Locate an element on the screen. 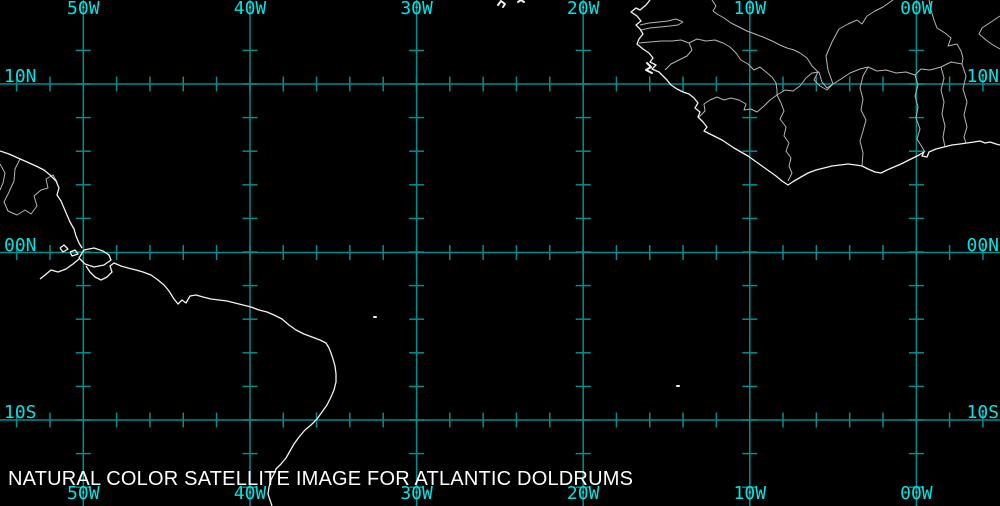 This screenshot has width=1000, height=506. border-sierraleone-guinea-liberia is located at coordinates (738, 106).